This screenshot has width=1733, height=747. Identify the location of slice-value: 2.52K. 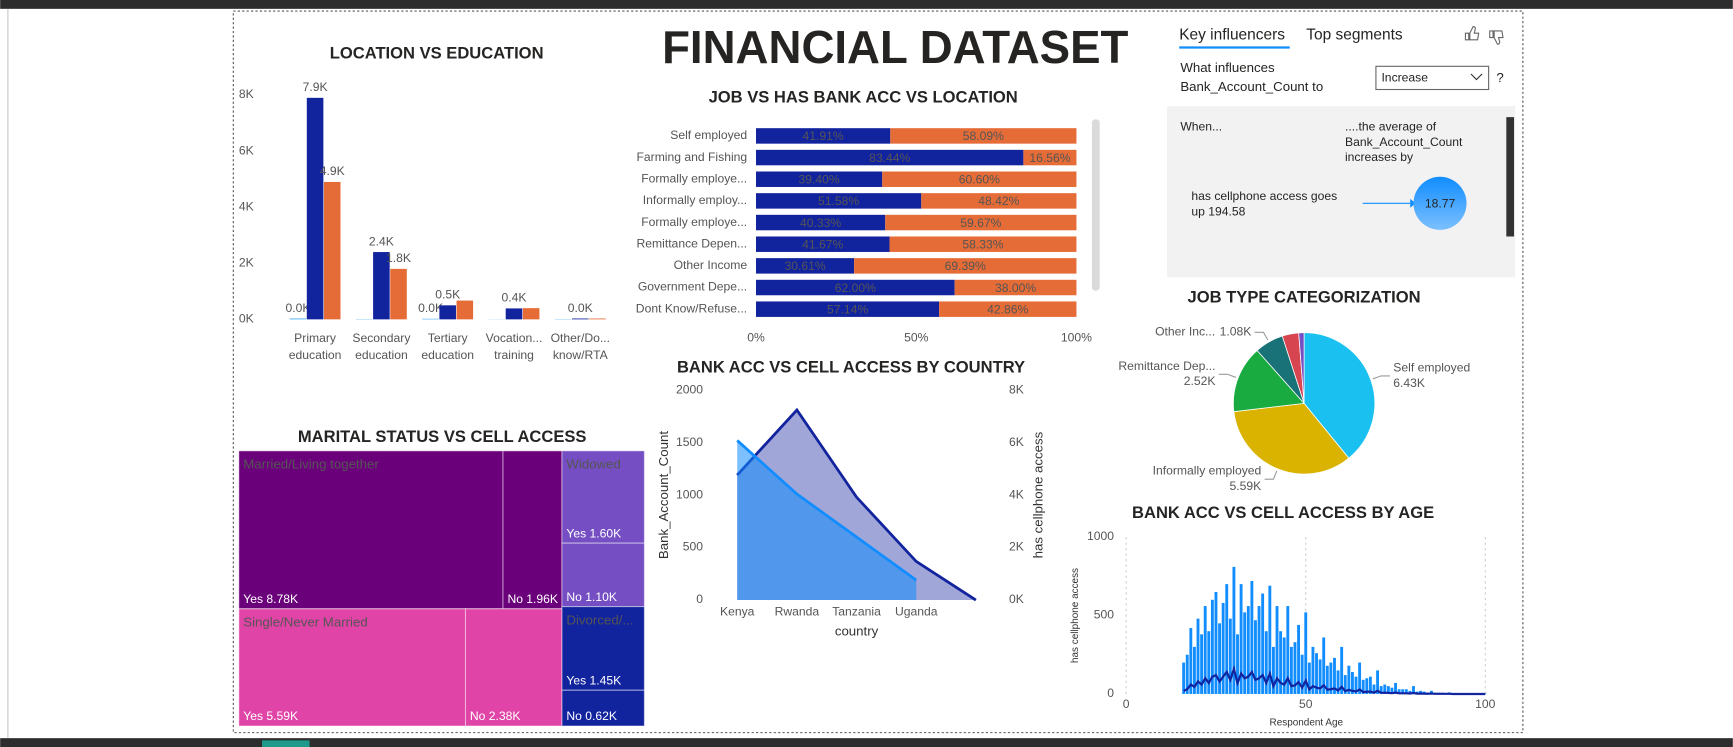
(1200, 381).